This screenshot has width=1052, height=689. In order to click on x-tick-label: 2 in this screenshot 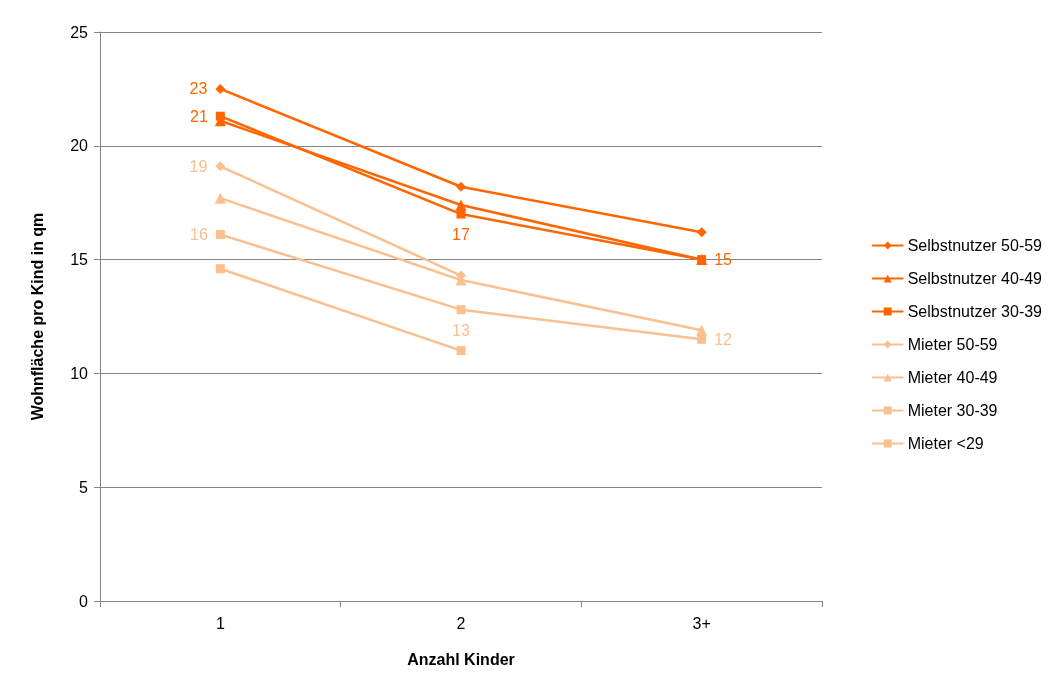, I will do `click(461, 623)`.